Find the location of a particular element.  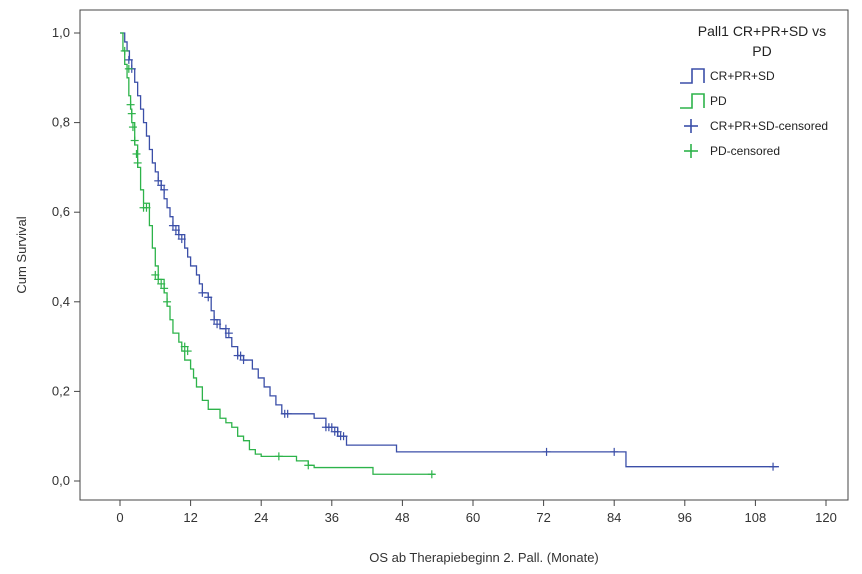

x-tick-label: 72 is located at coordinates (543, 517).